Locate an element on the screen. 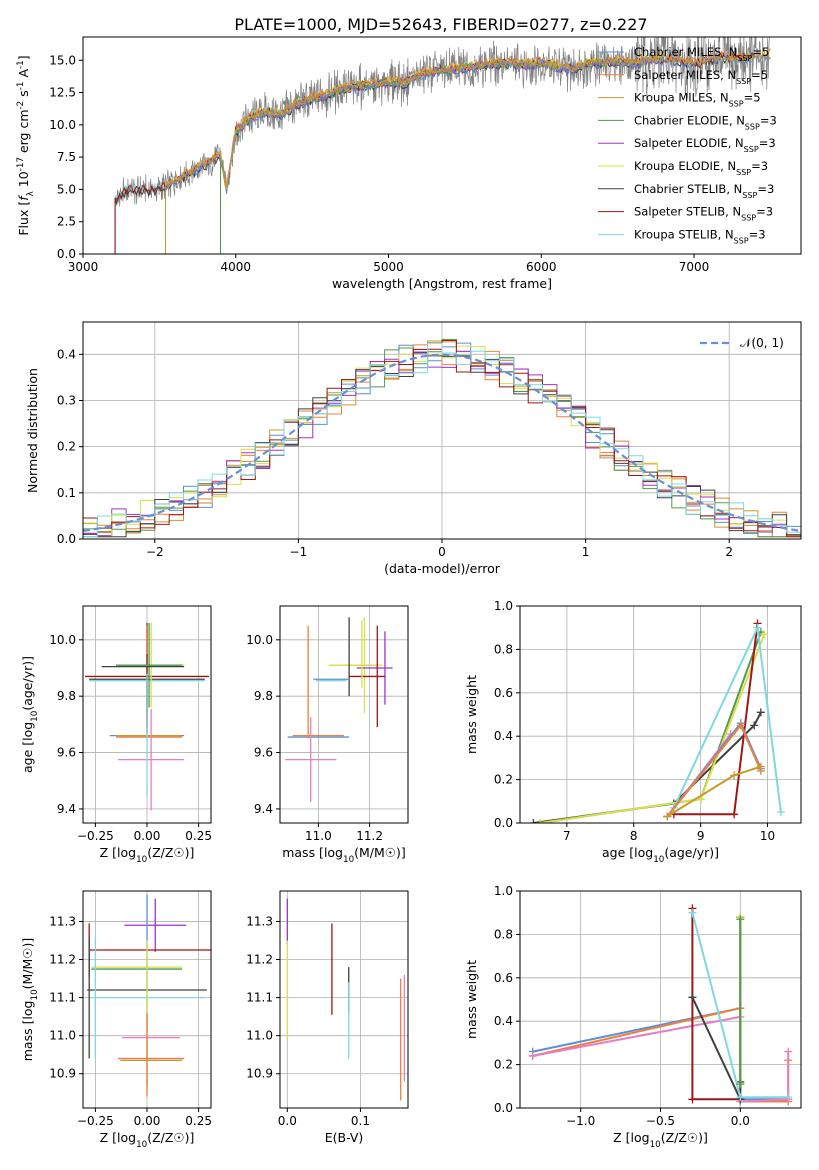  y-tick-label: 0.0 is located at coordinates (66, 254).